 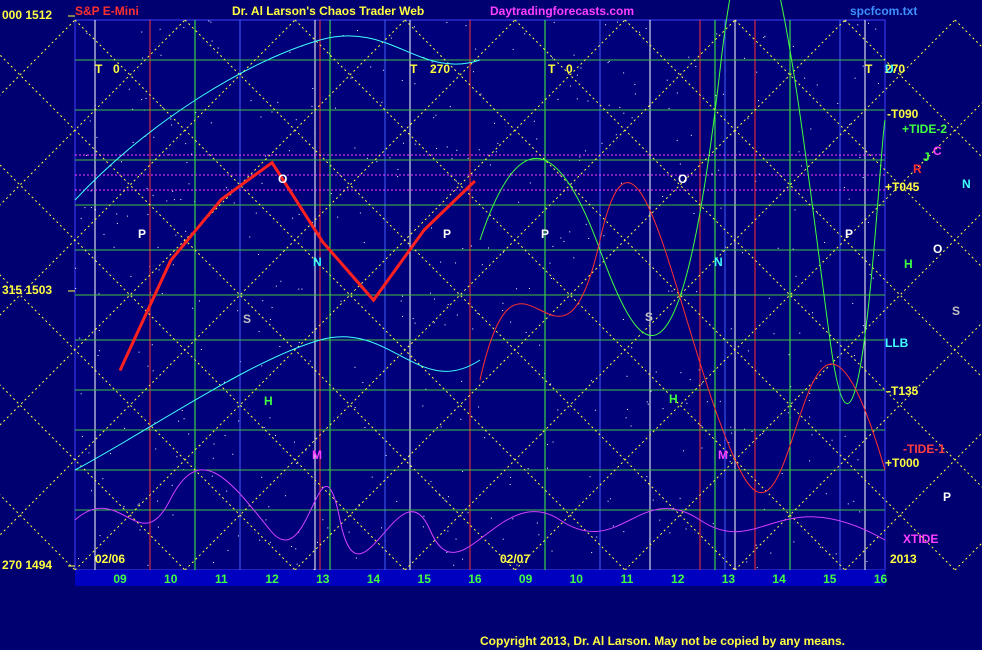 What do you see at coordinates (526, 579) in the screenshot?
I see `x-tick-label: 09` at bounding box center [526, 579].